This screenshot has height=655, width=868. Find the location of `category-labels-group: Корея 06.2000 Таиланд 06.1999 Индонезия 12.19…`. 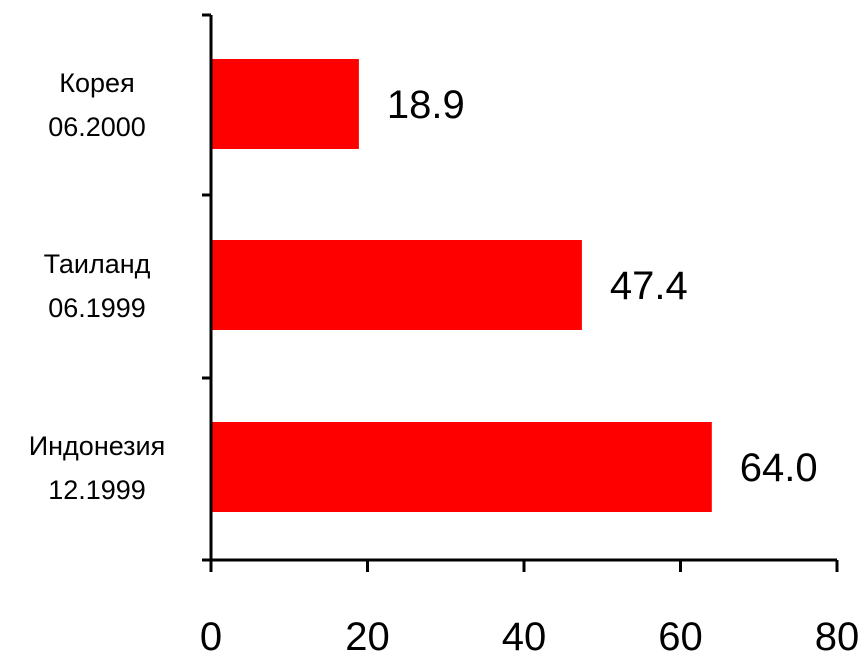

category-labels-group: Корея 06.2000 Таиланд 06.1999 Индонезия 12.19… is located at coordinates (97, 286).